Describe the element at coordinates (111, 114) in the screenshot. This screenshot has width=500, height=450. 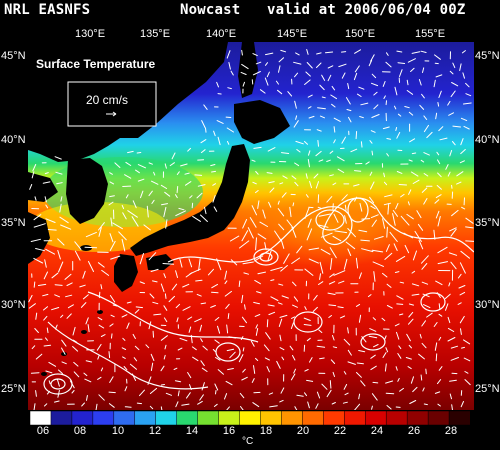
I see `vector-scale-arrow` at that location.